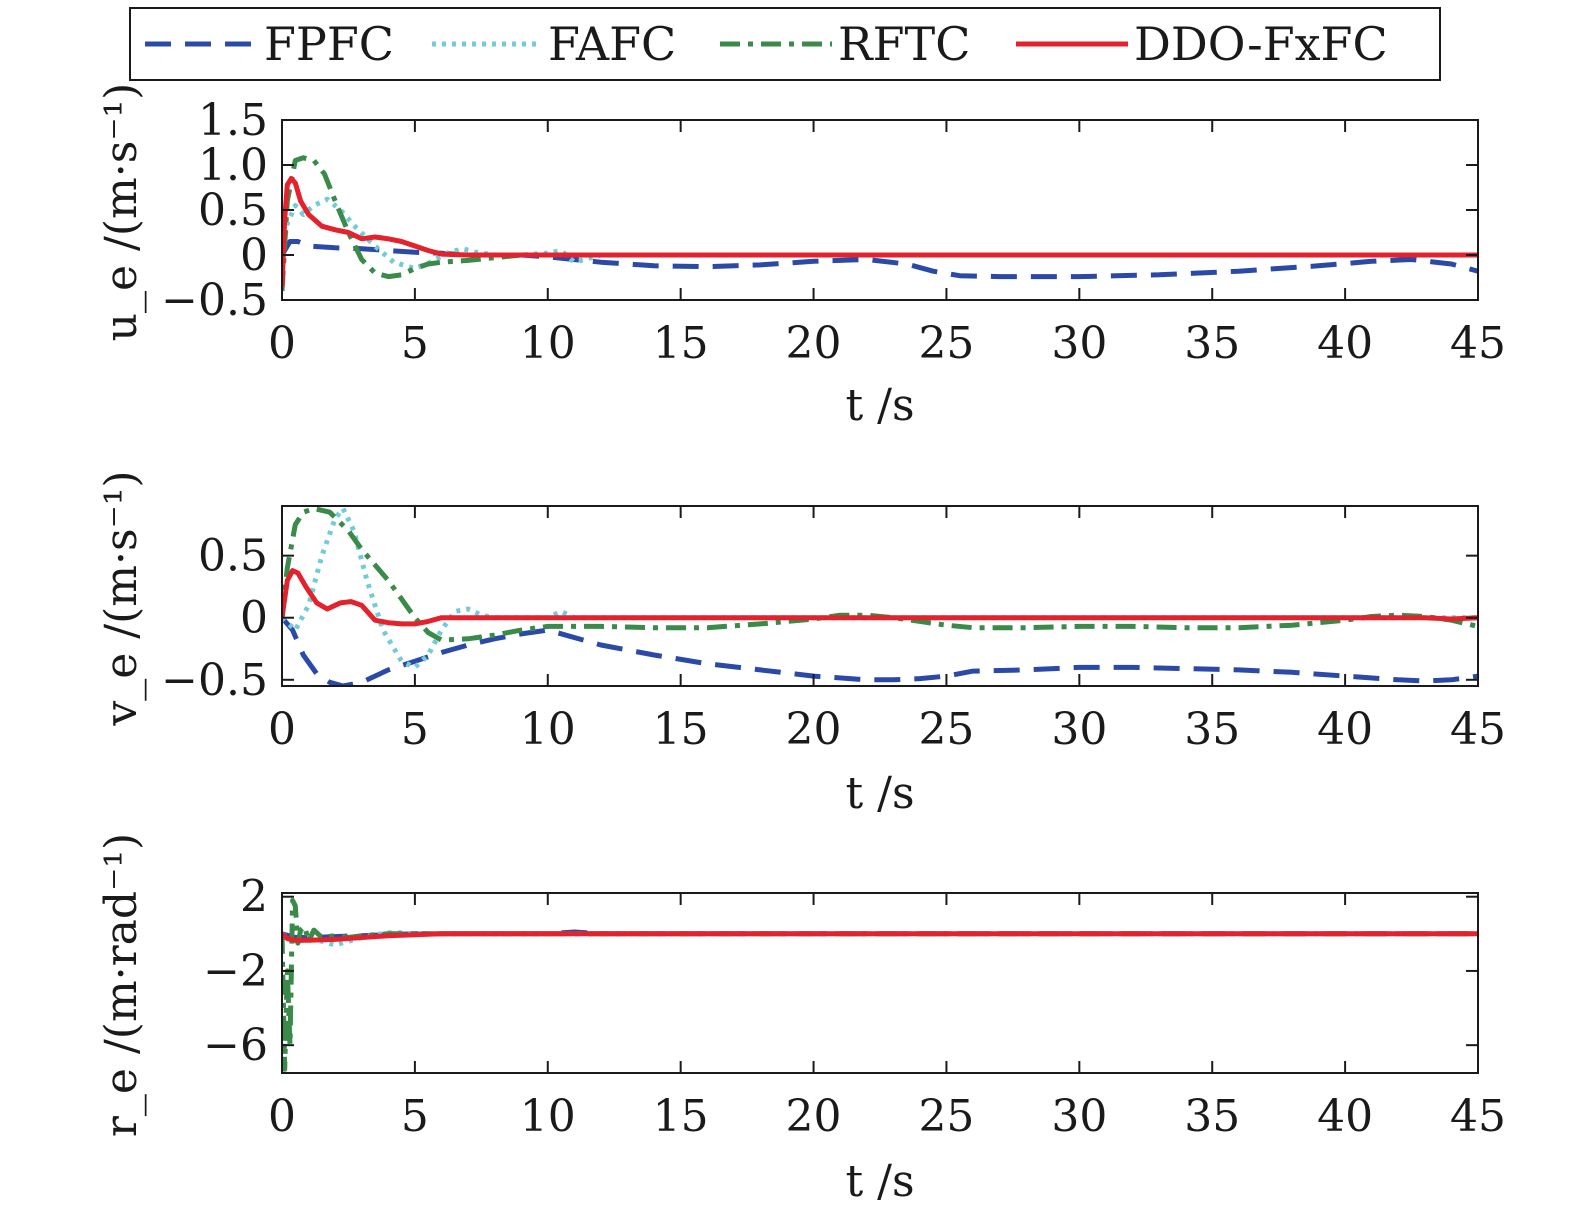  What do you see at coordinates (235, 1045) in the screenshot?
I see `y-tick-label: −6` at bounding box center [235, 1045].